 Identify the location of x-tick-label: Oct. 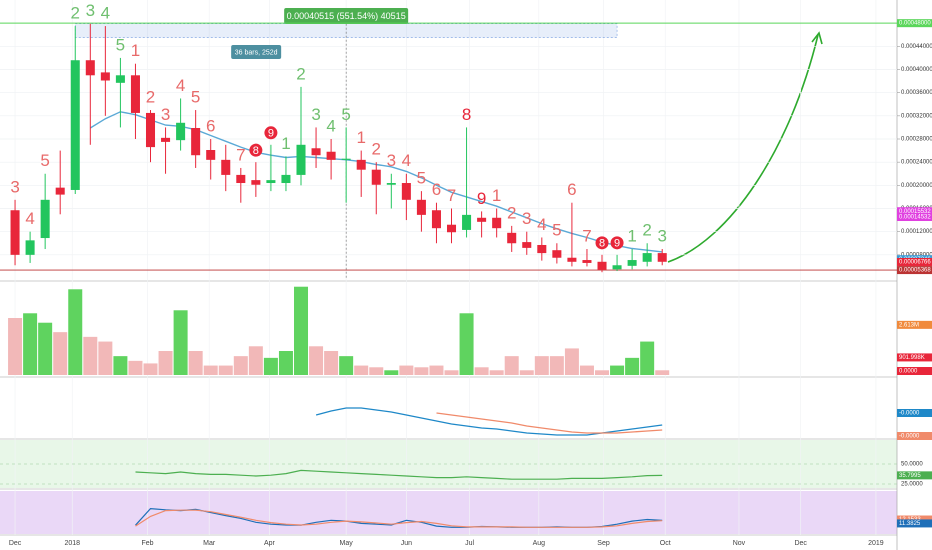
(665, 543).